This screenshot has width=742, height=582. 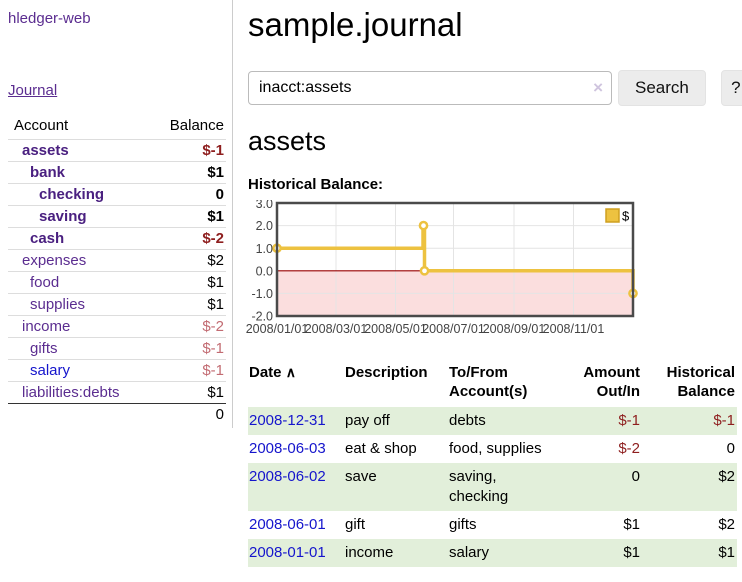 I want to click on account-row-saving: saving $1, so click(x=117, y=216).